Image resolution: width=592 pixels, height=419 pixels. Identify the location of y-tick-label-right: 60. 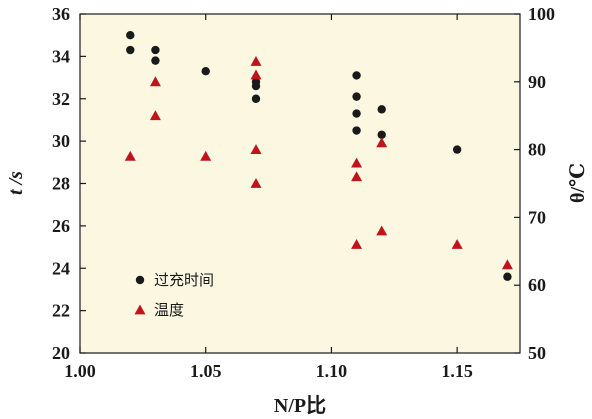
(537, 285).